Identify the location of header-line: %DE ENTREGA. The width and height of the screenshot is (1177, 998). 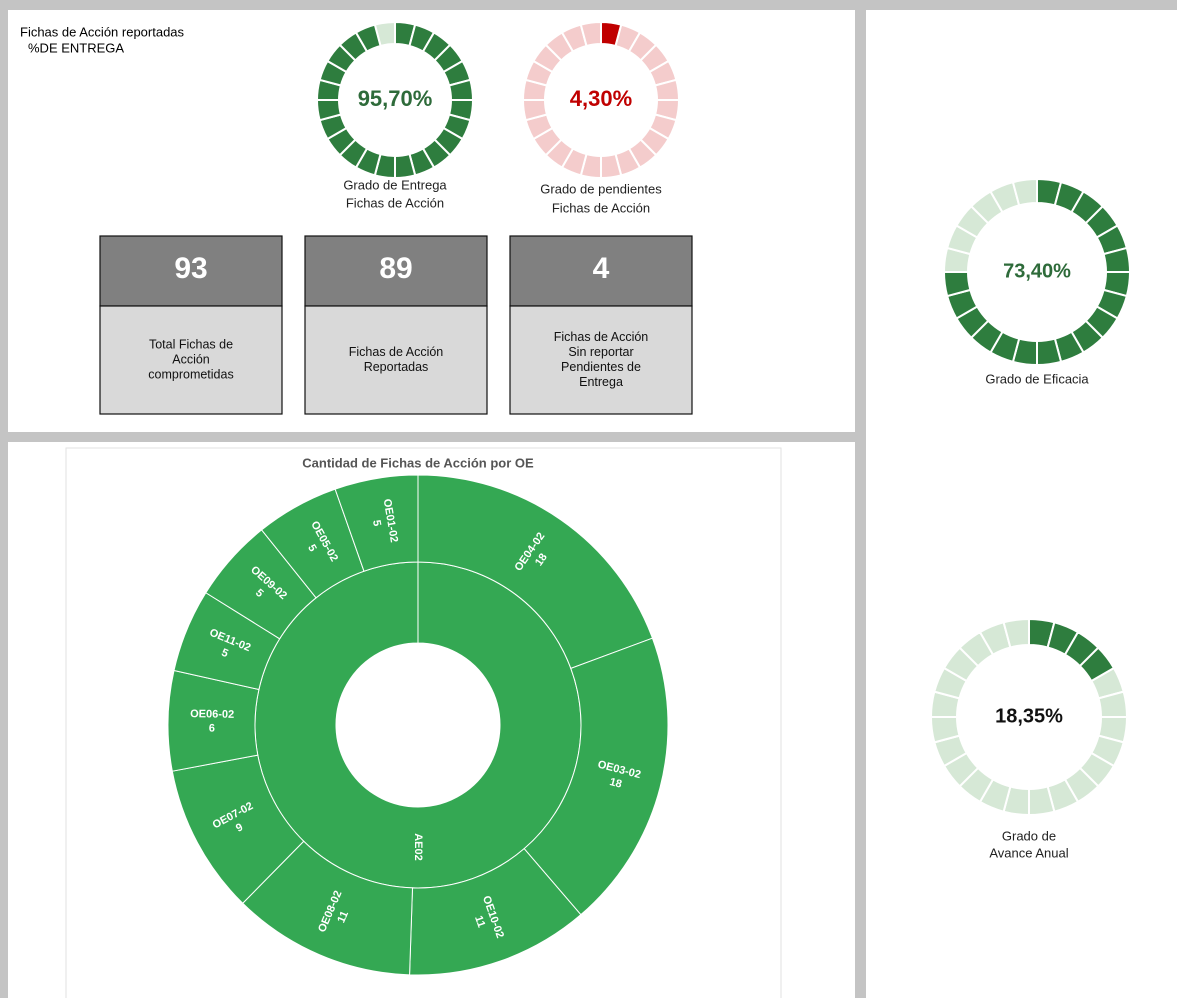
(76, 47).